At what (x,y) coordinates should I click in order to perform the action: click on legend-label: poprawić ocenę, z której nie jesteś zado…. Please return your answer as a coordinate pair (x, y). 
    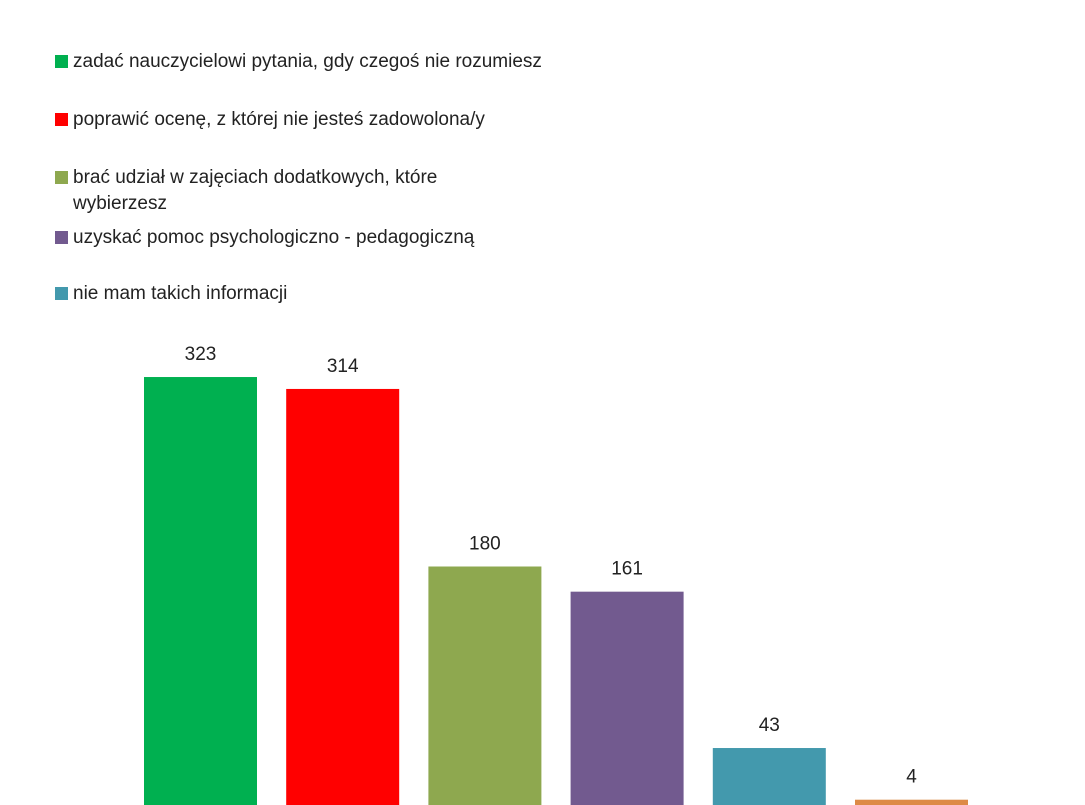
    Looking at the image, I should click on (279, 119).